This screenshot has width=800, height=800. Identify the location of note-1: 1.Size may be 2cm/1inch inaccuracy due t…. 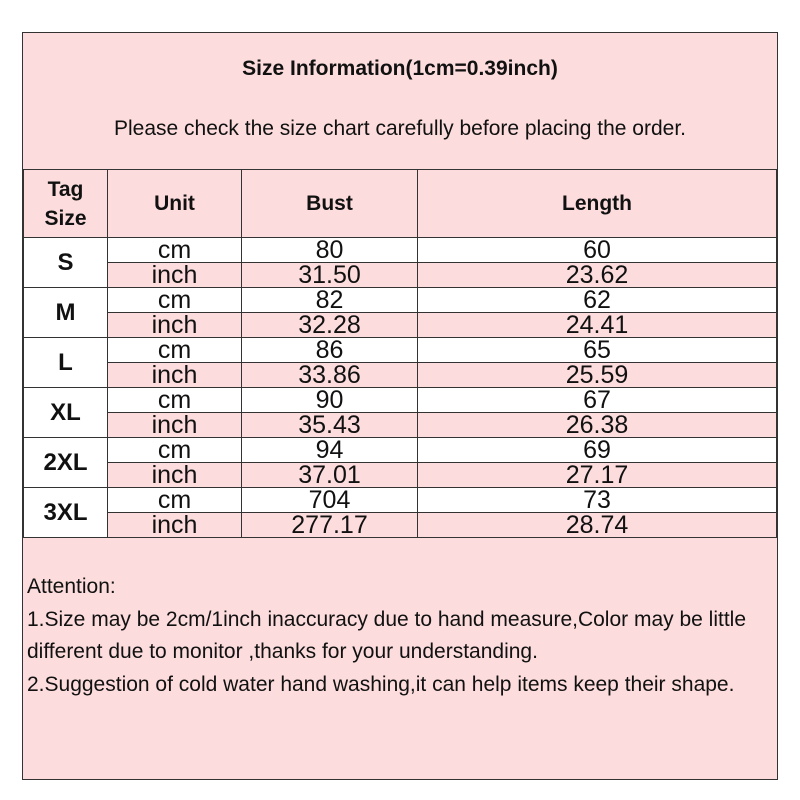
(387, 635).